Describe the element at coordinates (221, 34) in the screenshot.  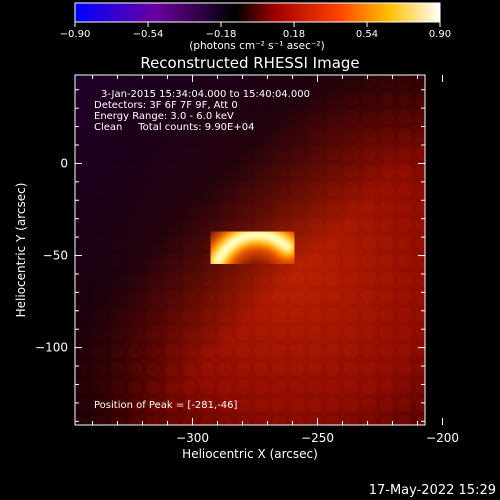
I see `colorbar-tick-label: −0.18` at that location.